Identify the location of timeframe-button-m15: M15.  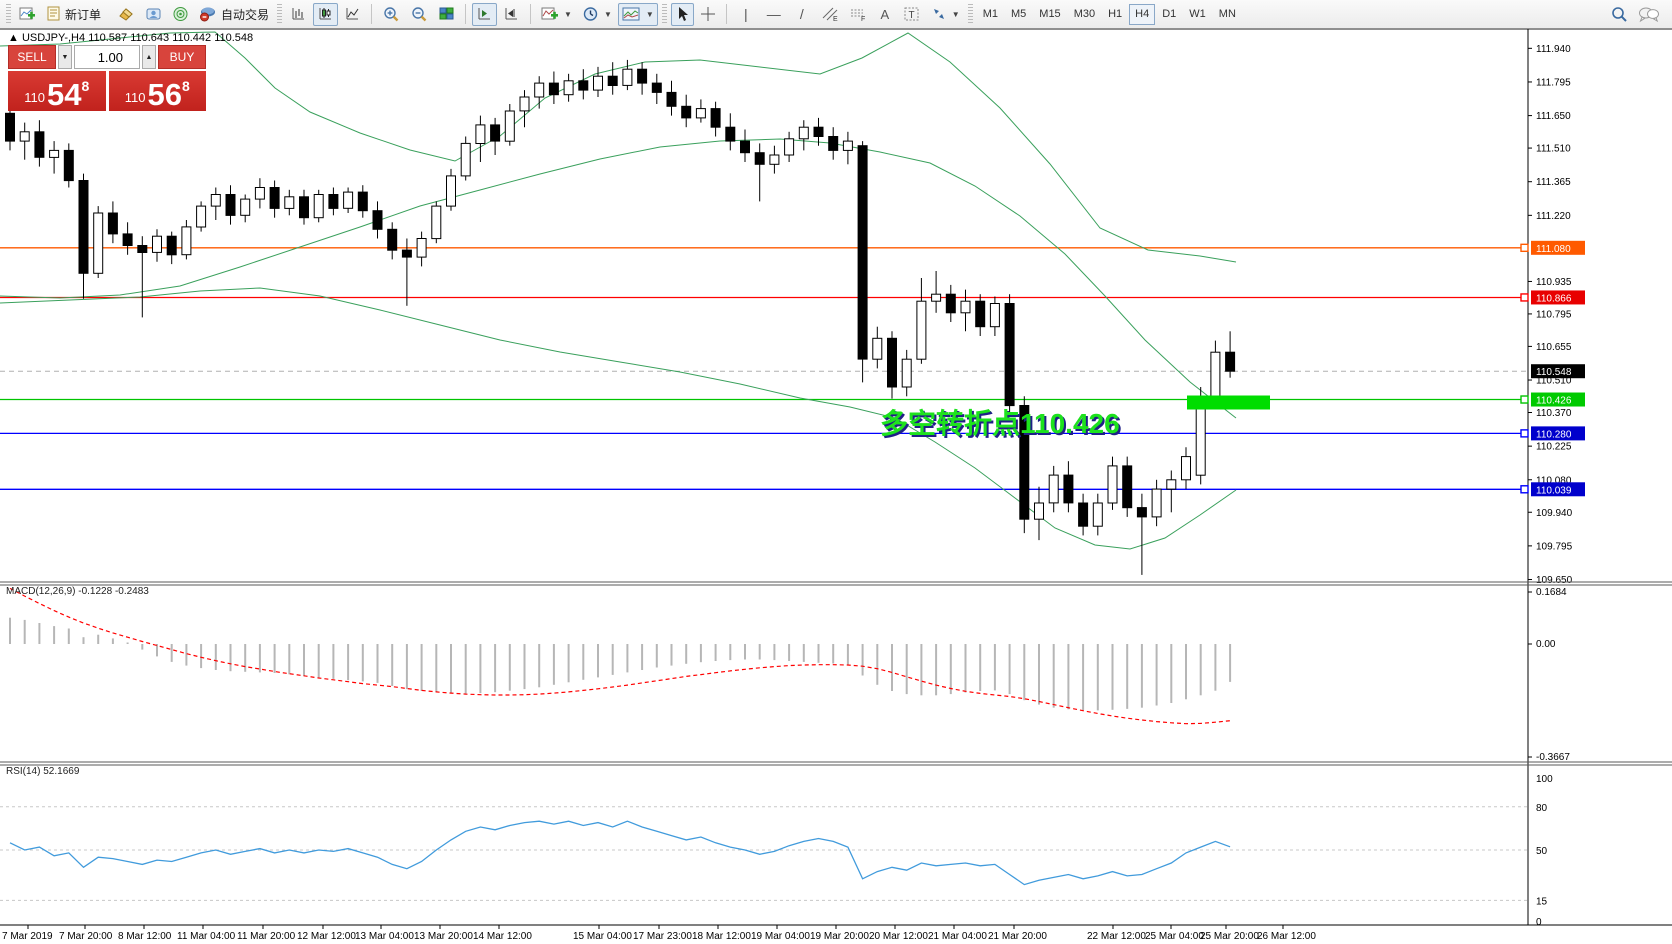
(1050, 14).